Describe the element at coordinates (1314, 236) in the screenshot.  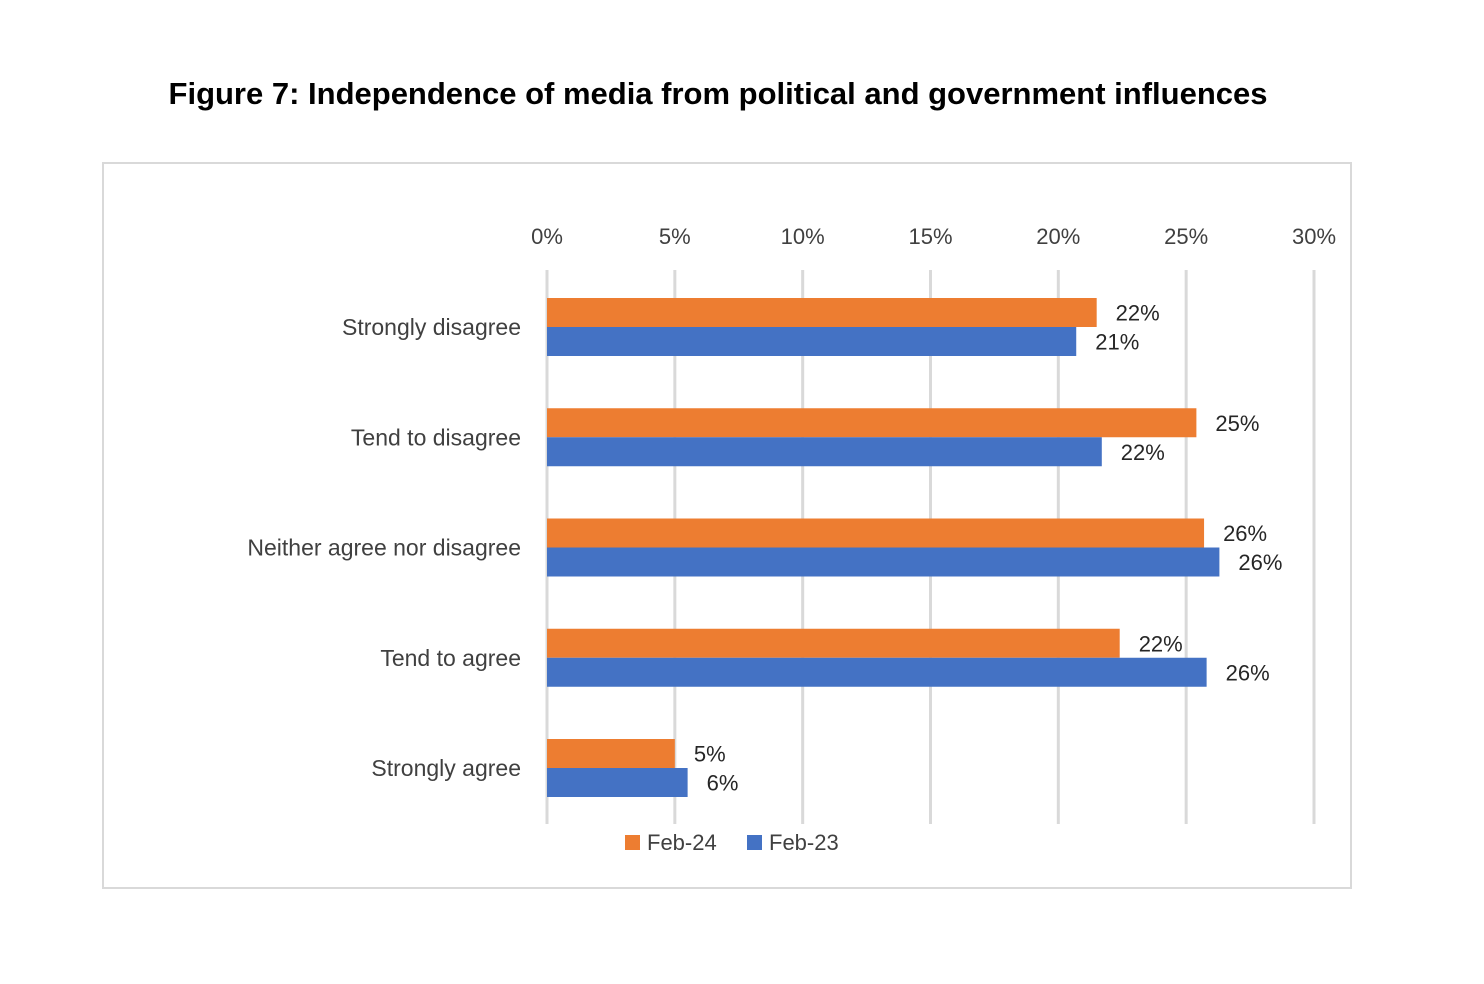
I see `x-tick-label: 30%` at that location.